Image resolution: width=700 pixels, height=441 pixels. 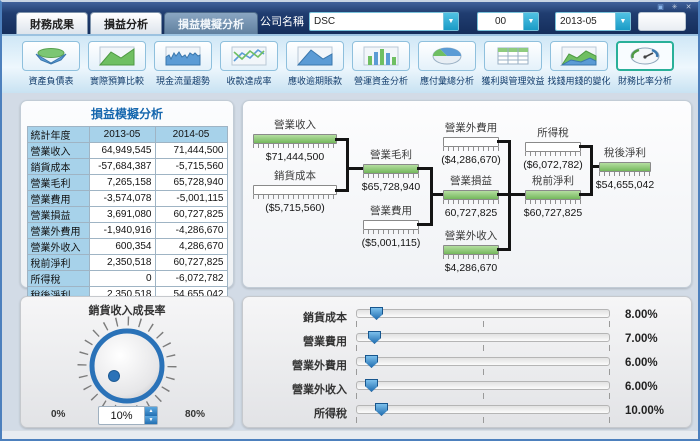 I want to click on spinner-steppers: ▲ ▼, so click(x=150, y=415).